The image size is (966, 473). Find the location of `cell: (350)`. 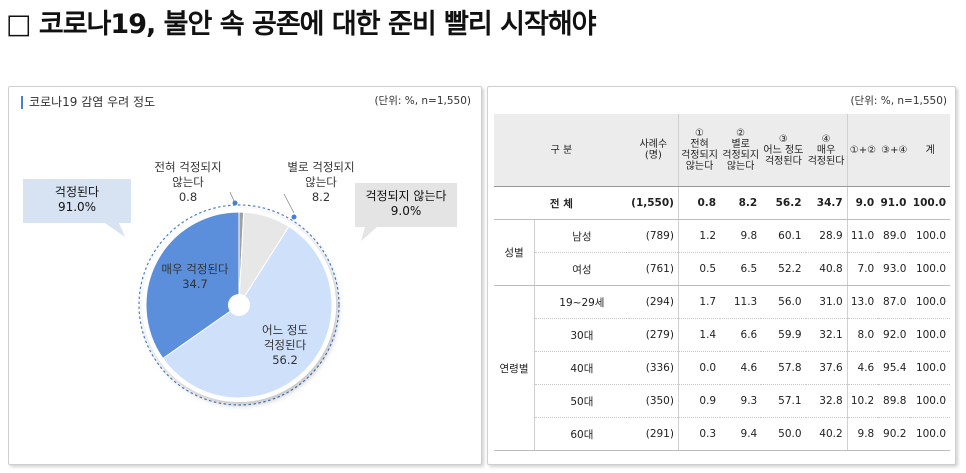

cell: (350) is located at coordinates (653, 401).